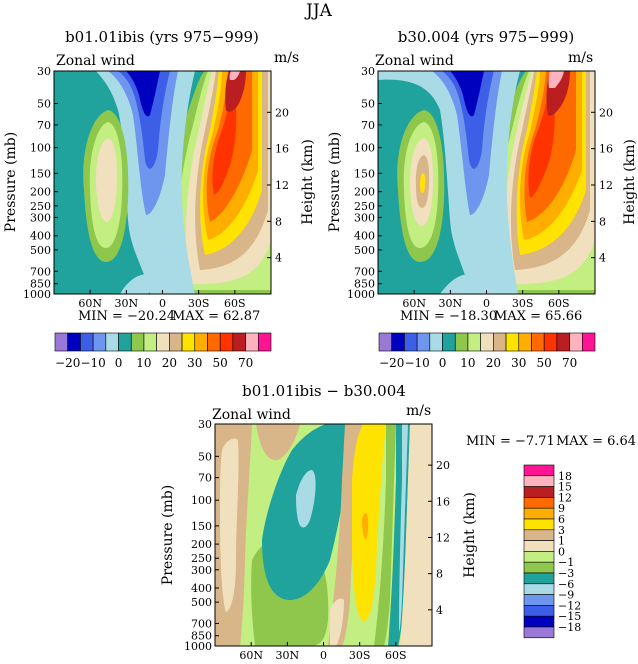 The width and height of the screenshot is (638, 664). Describe the element at coordinates (198, 646) in the screenshot. I see `y-tick-label: 1000` at that location.